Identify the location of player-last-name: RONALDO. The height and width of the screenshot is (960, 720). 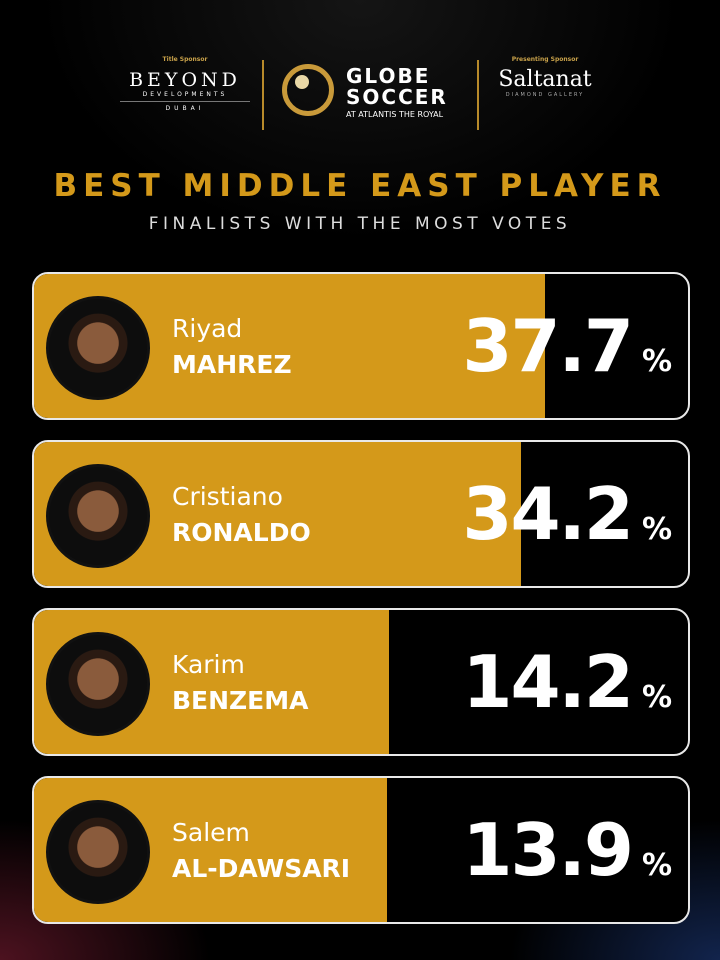
(241, 532).